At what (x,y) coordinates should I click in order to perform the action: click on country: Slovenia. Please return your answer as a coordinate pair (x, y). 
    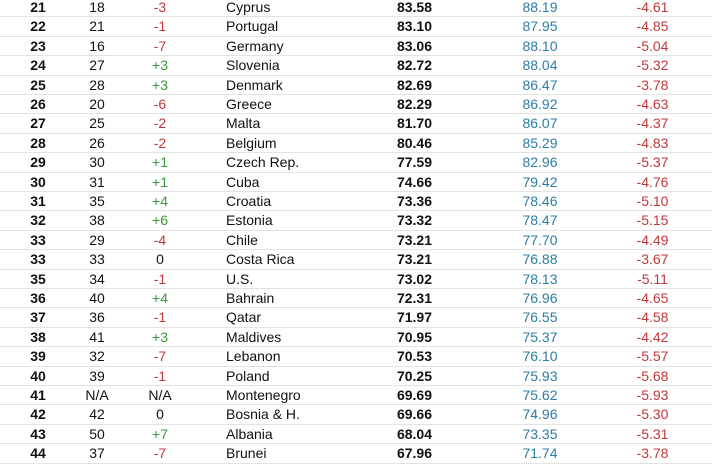
    Looking at the image, I should click on (253, 65).